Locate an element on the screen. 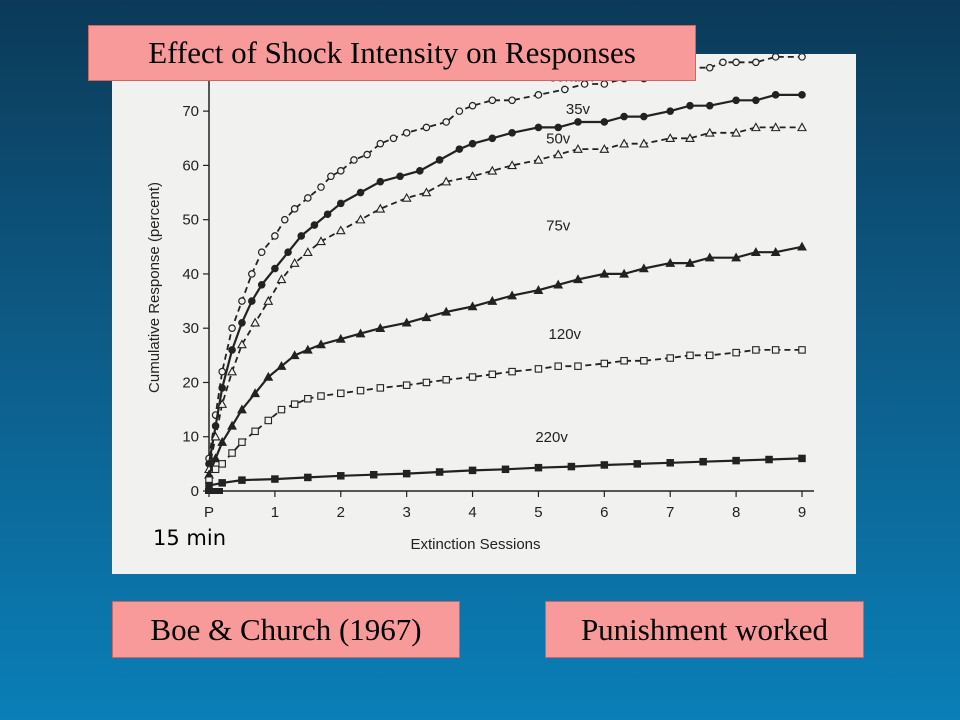 Image resolution: width=960 pixels, height=720 pixels. x-tick-label-2: 2 is located at coordinates (341, 512).